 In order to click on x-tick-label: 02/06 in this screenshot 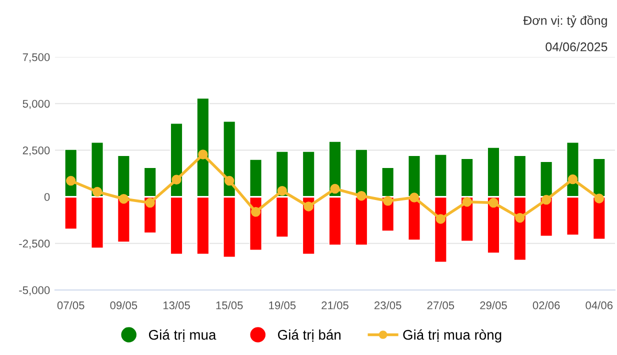, I will do `click(546, 305)`.